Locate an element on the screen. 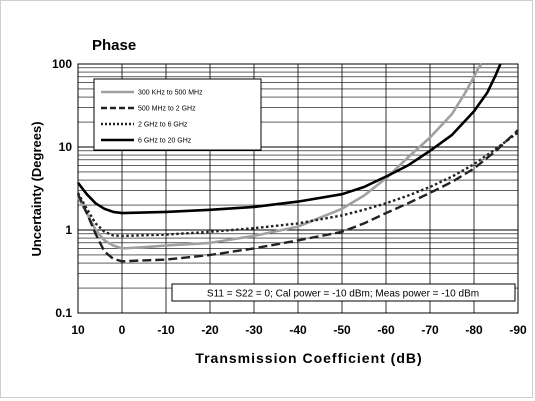 This screenshot has width=535, height=401. y-tick-label: 10 is located at coordinates (66, 147).